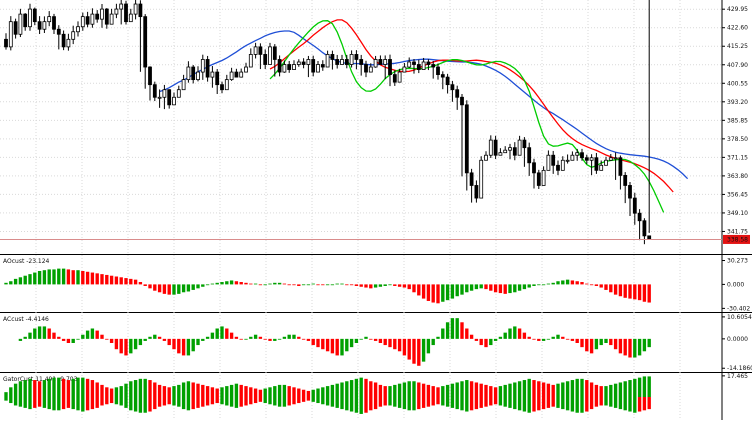 This screenshot has width=752, height=424. I want to click on ao-label: AOcust -23.124, so click(26, 261).